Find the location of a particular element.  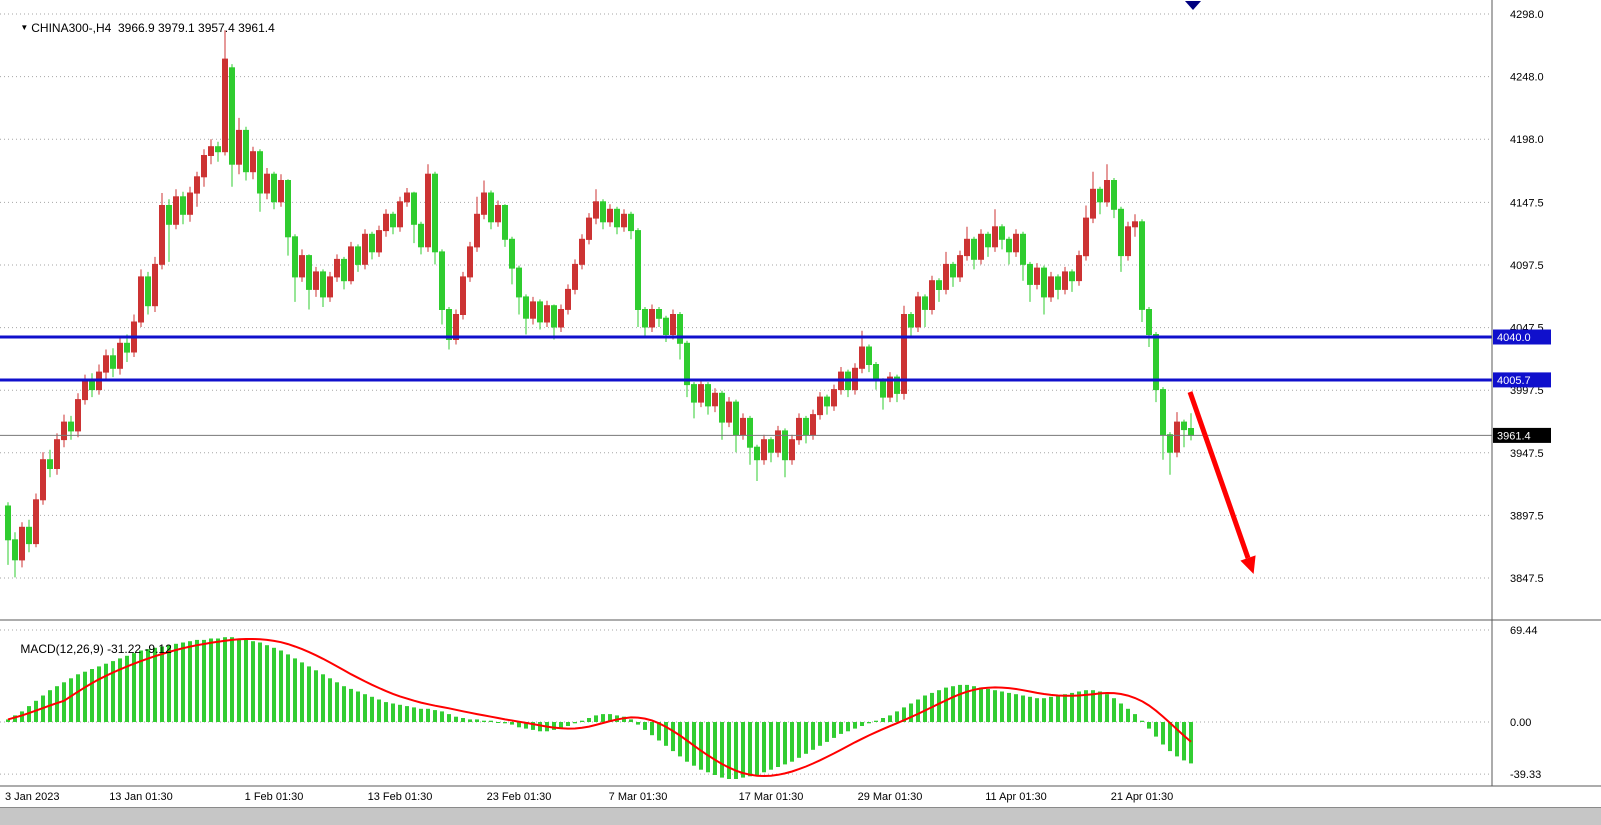

svg-text: 13 Feb 01:30 is located at coordinates (400, 797).